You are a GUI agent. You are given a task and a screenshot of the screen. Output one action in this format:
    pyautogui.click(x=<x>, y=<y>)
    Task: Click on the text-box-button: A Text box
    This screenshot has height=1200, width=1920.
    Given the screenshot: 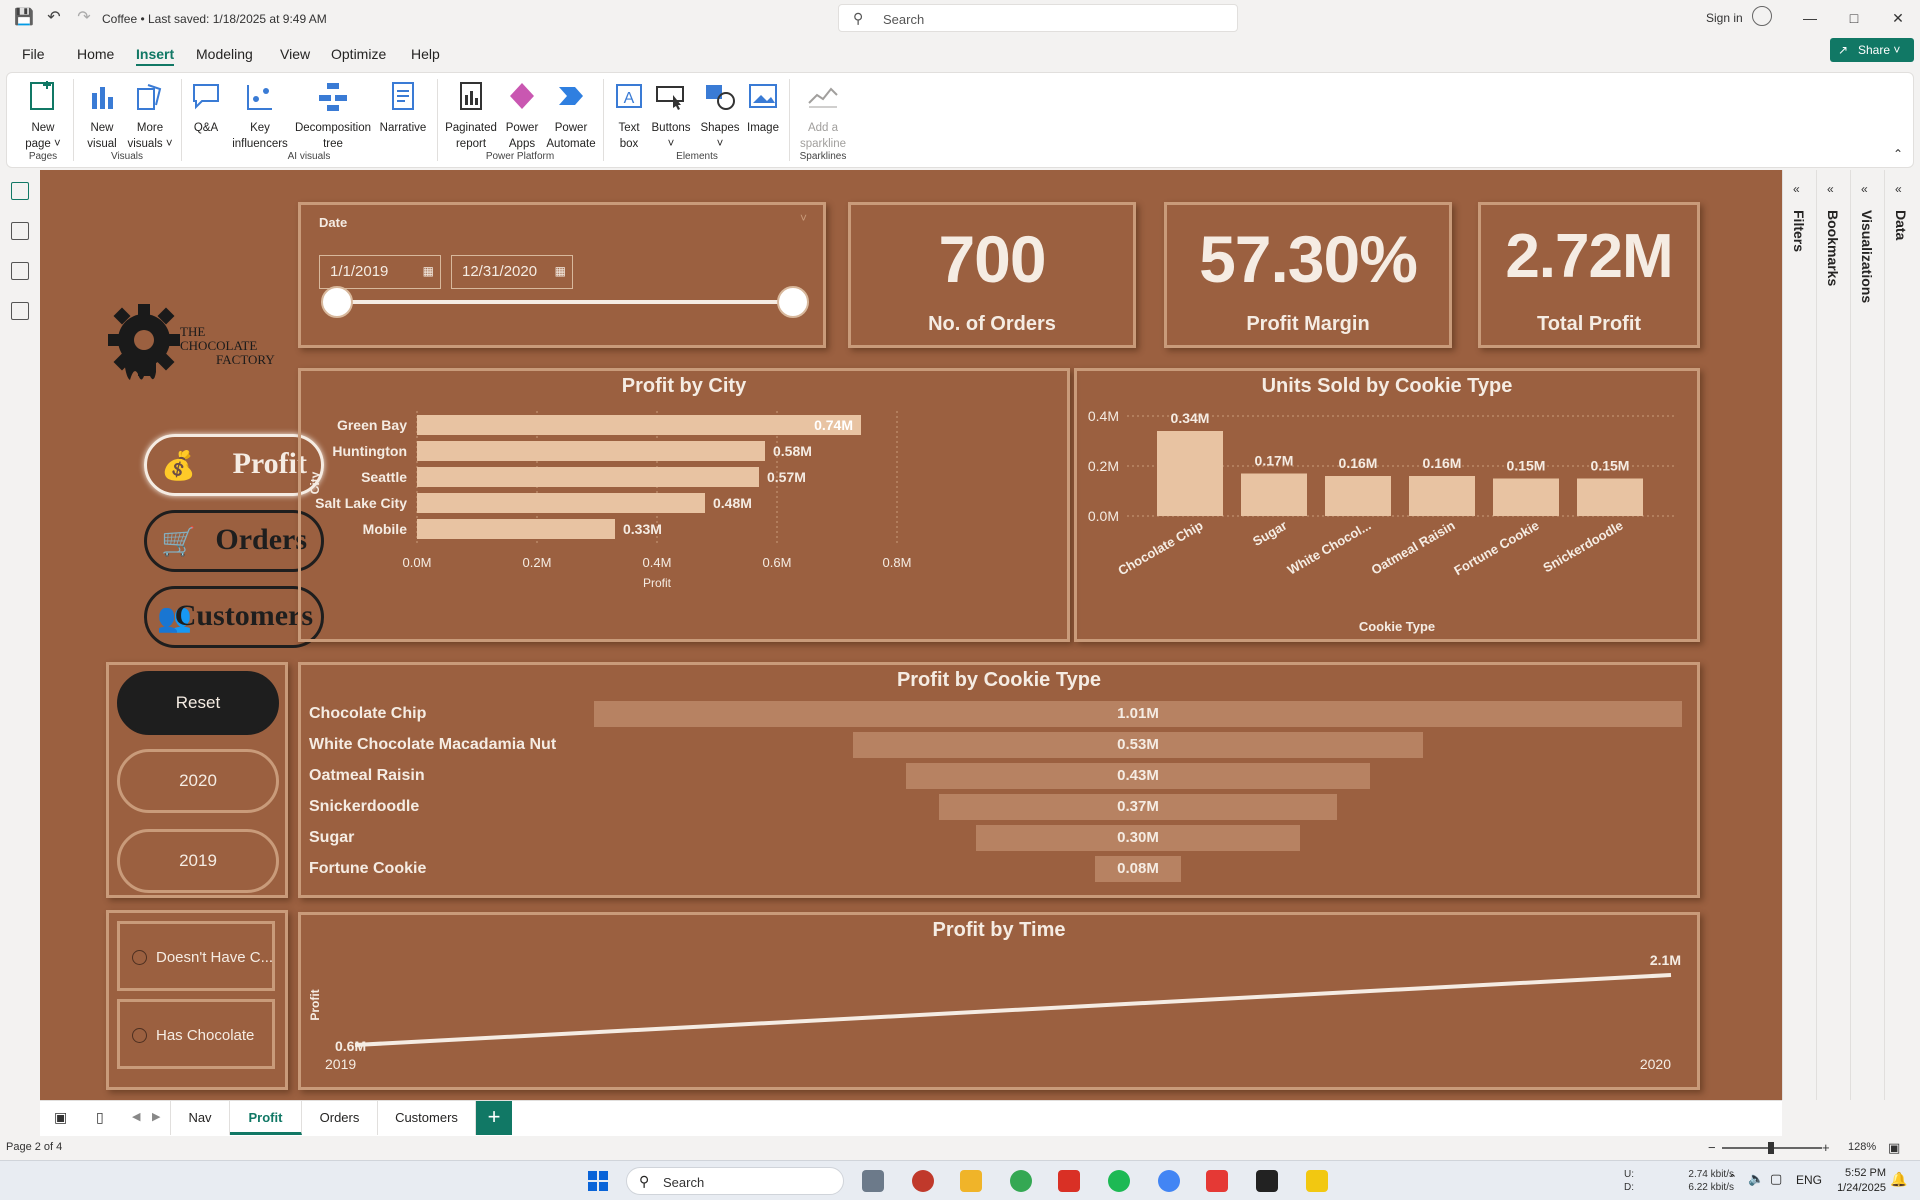 What is the action you would take?
    pyautogui.click(x=629, y=115)
    